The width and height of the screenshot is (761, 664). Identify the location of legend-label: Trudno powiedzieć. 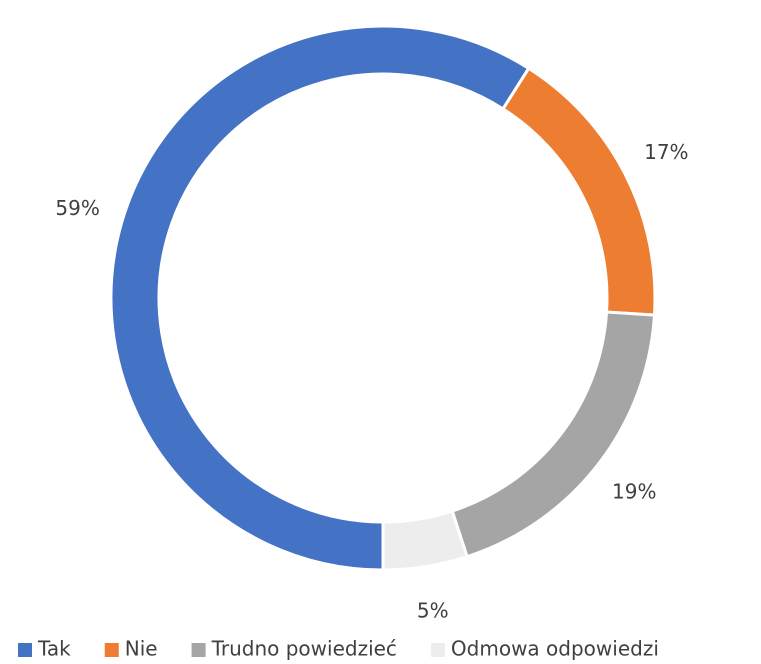
(304, 649).